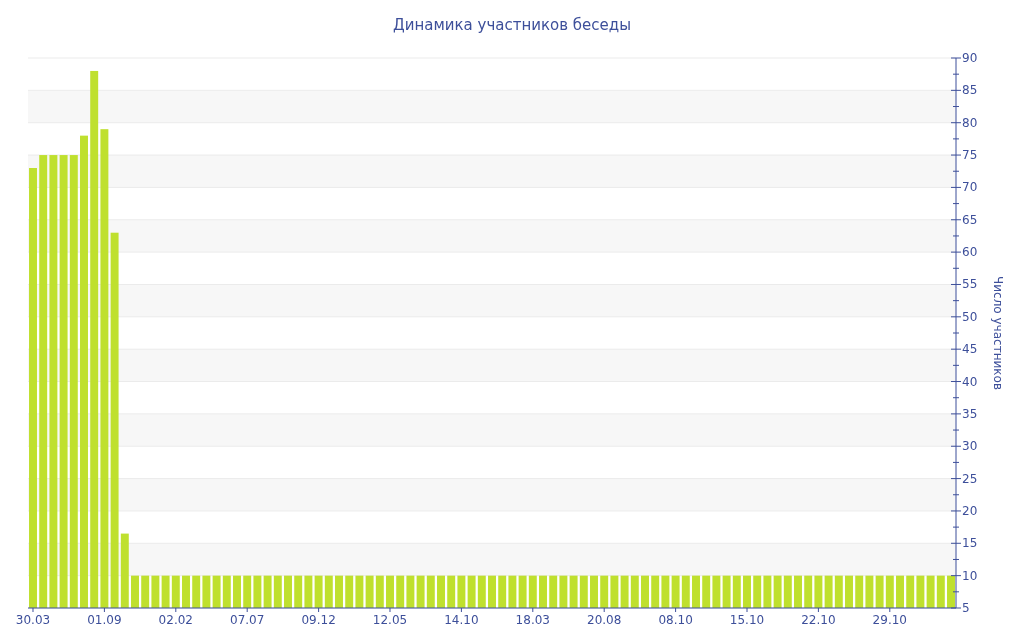  I want to click on y-tick-label: 60, so click(970, 252).